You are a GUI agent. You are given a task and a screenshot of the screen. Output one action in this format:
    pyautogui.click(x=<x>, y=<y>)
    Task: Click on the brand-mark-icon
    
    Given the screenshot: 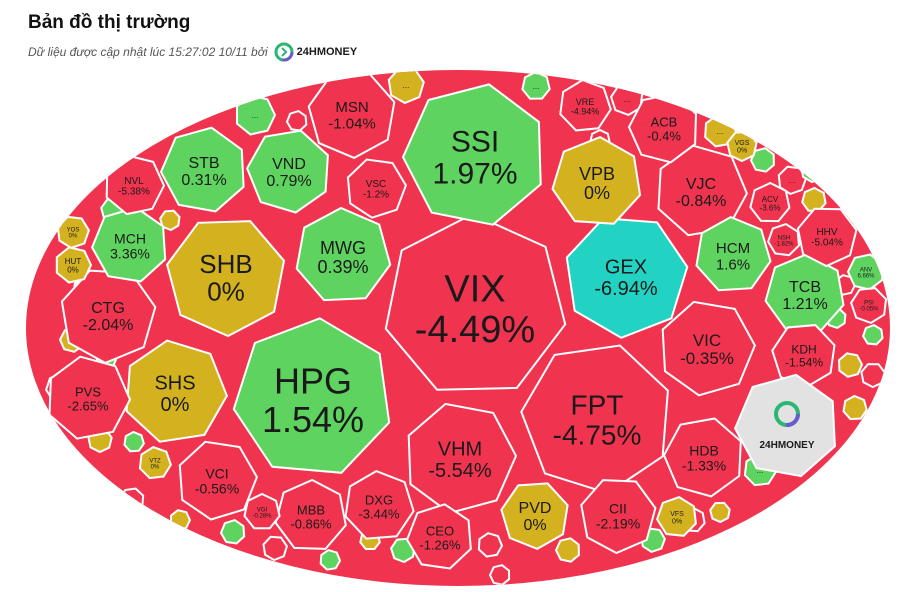 What is the action you would take?
    pyautogui.click(x=284, y=52)
    